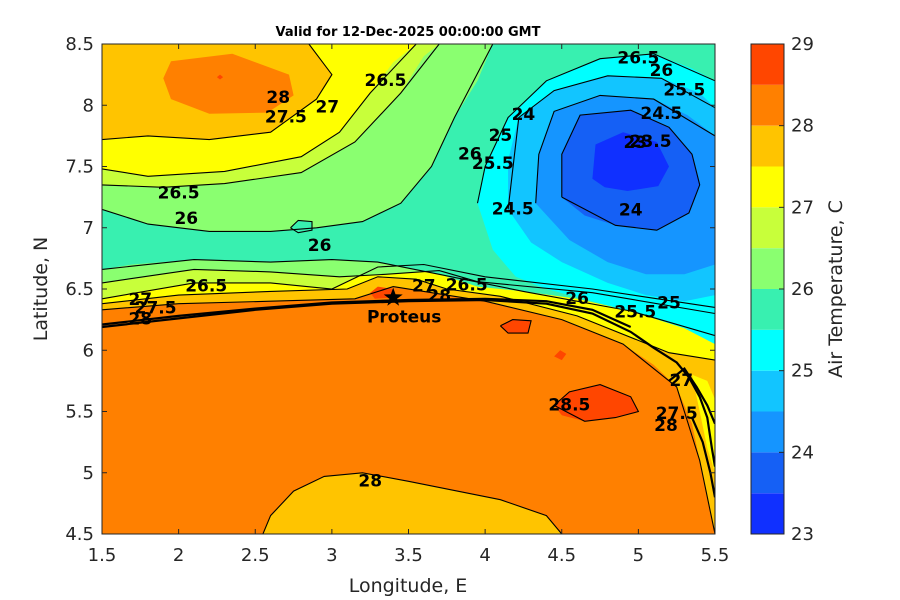 Image resolution: width=900 pixels, height=600 pixels. Describe the element at coordinates (802, 44) in the screenshot. I see `colorbar-tick-label: 29` at that location.